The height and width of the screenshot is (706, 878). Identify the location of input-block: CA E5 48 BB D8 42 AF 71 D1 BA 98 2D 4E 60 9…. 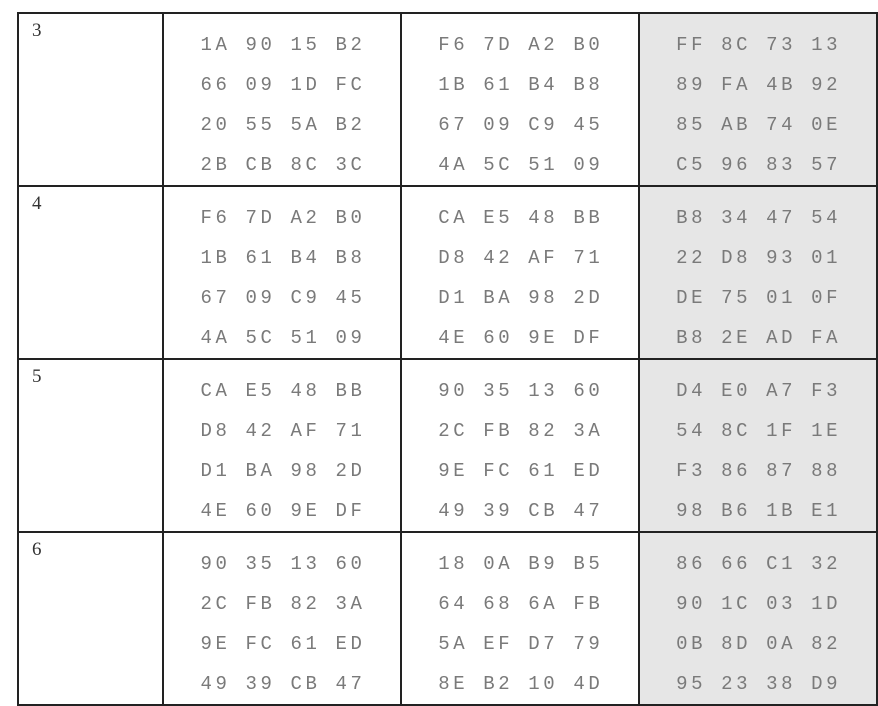
(282, 445).